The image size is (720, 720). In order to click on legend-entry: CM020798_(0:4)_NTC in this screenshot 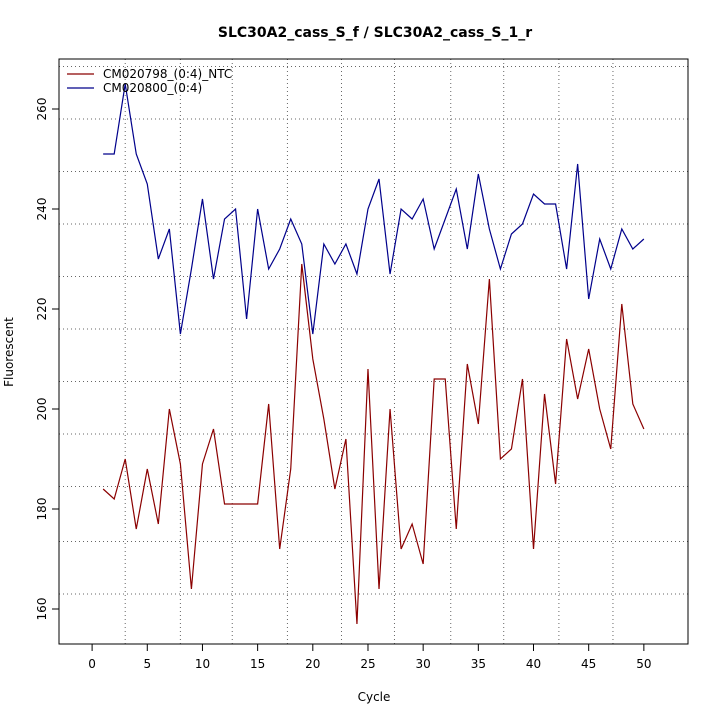, I will do `click(167, 74)`.